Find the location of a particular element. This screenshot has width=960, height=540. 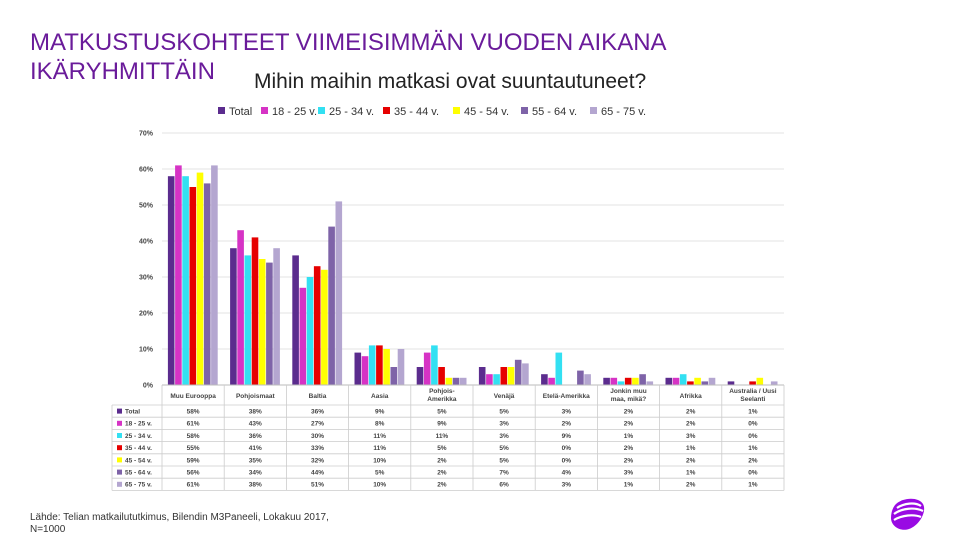

telia-pebble-icon is located at coordinates (908, 514).